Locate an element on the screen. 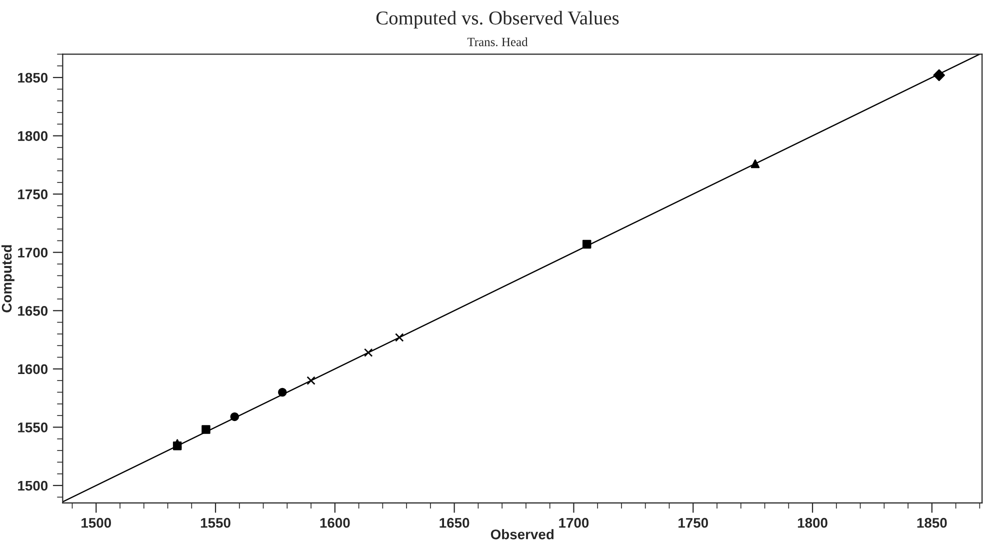 This screenshot has height=542, width=995. x-tick-label: 1850 is located at coordinates (932, 523).